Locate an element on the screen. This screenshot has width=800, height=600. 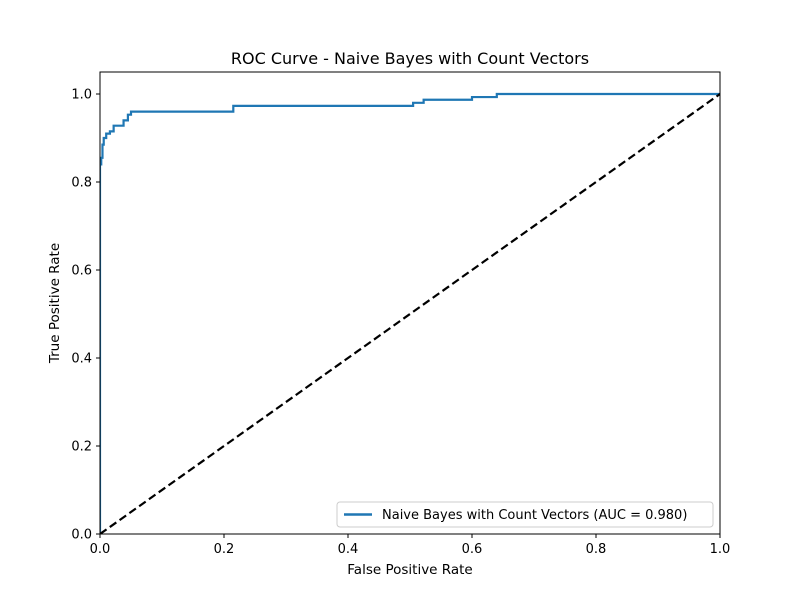
y-tick-label: 0.2 is located at coordinates (81, 447).